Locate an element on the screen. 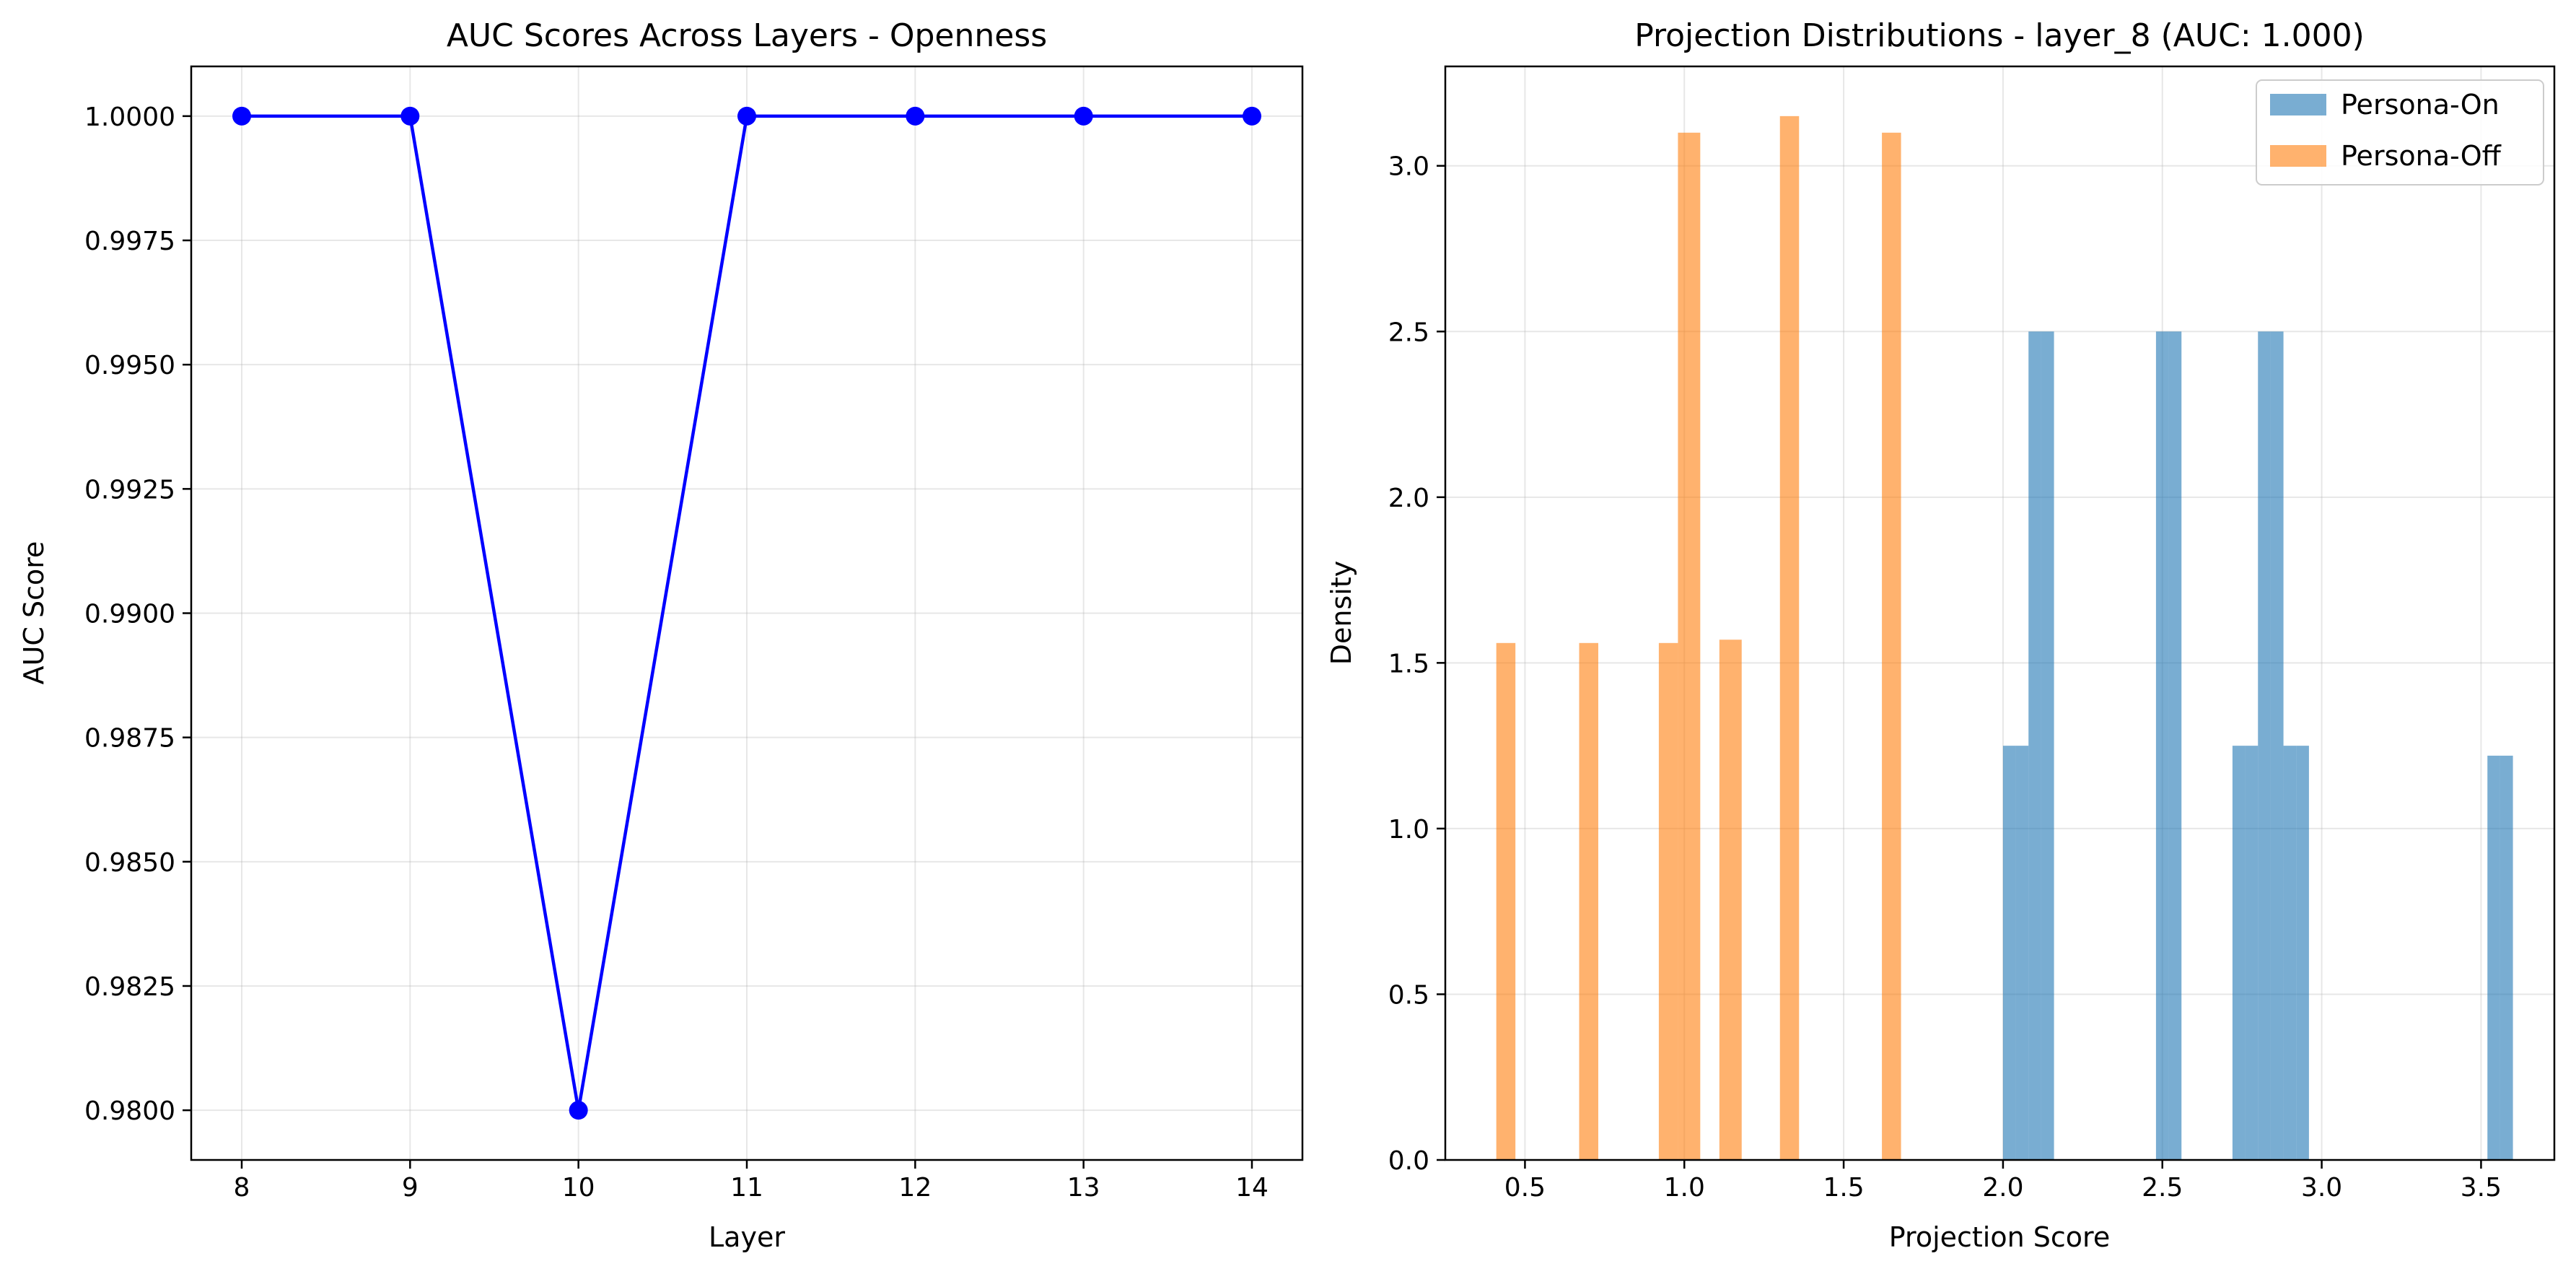 Image resolution: width=2576 pixels, height=1274 pixels. legend-box is located at coordinates (2400, 132).